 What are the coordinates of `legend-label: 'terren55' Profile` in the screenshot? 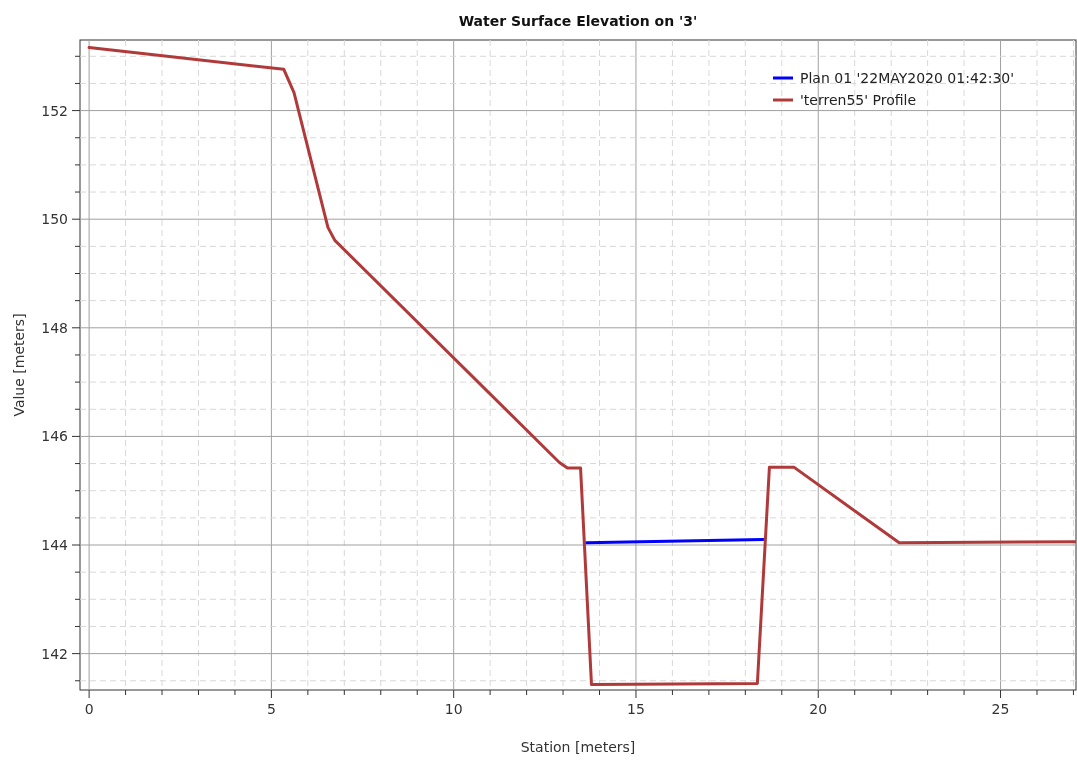 It's located at (858, 100).